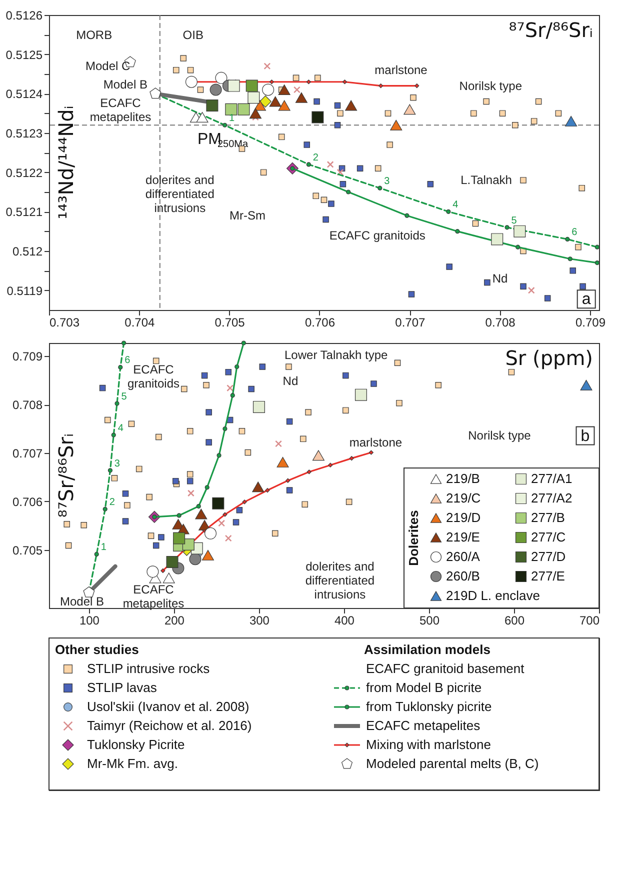 This screenshot has height=885, width=630. I want to click on legend-label: STLIP intrusive rocks, so click(148, 668).